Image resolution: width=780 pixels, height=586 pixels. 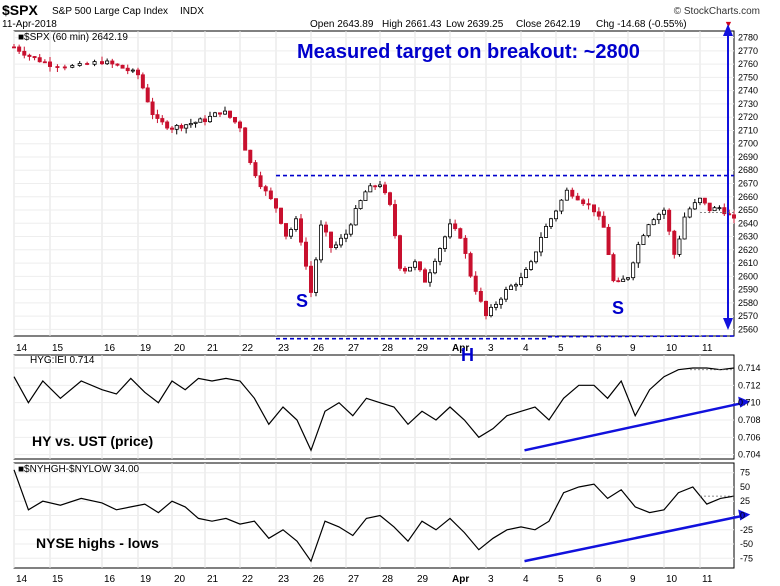 I want to click on price-tick-label: 2580, so click(x=748, y=303).